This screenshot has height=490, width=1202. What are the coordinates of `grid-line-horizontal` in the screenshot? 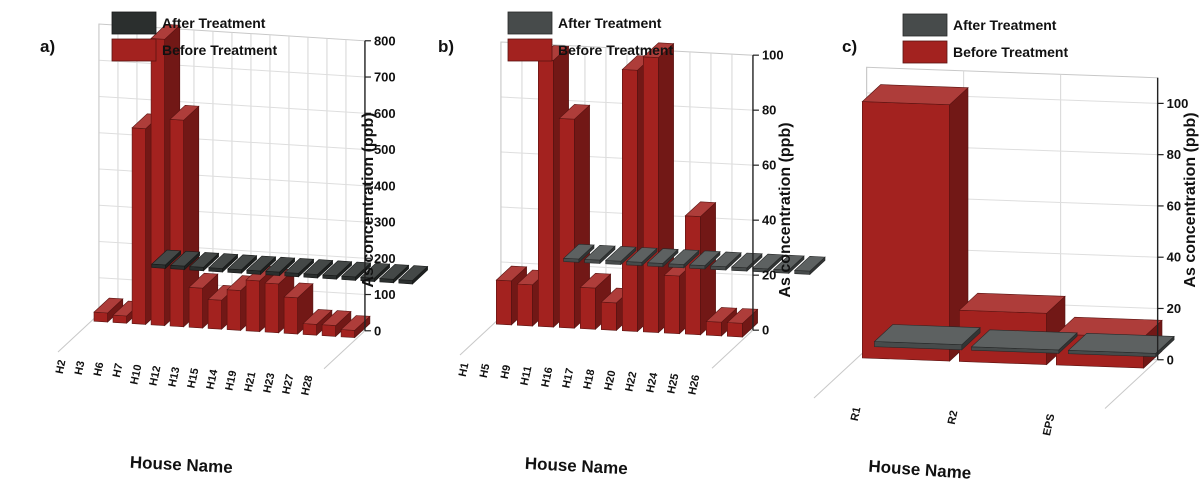 It's located at (231, 104).